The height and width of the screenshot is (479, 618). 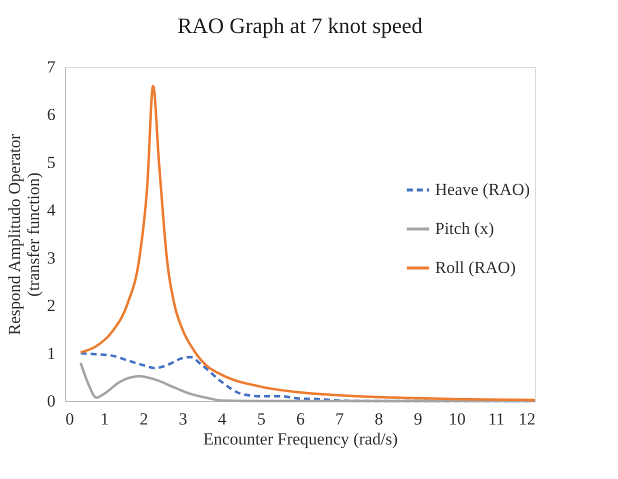 What do you see at coordinates (418, 419) in the screenshot?
I see `x-tick-label: 9` at bounding box center [418, 419].